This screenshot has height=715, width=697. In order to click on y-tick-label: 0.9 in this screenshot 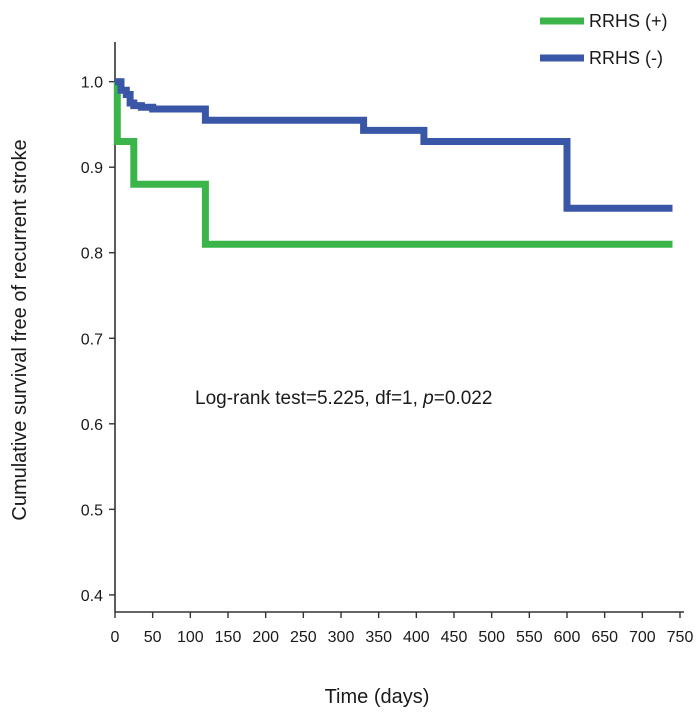, I will do `click(92, 168)`.